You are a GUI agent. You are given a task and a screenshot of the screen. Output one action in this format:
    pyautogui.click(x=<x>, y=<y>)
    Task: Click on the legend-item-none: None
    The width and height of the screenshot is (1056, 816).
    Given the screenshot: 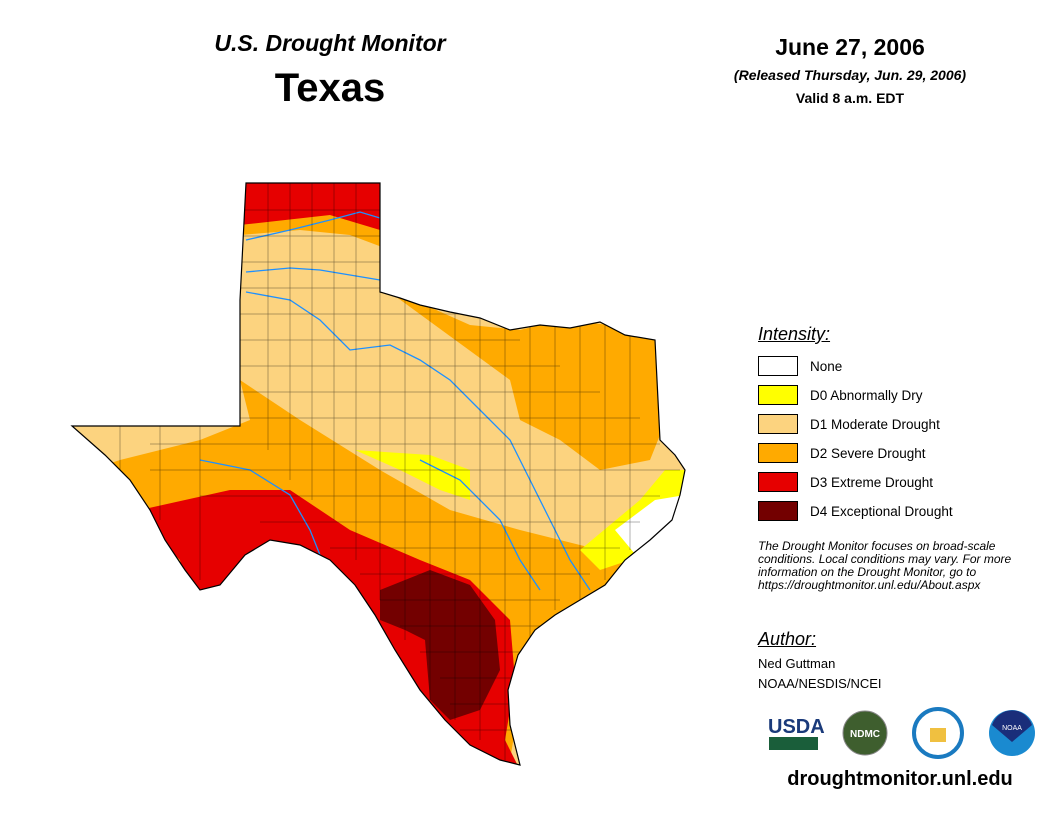 What is the action you would take?
    pyautogui.click(x=800, y=366)
    